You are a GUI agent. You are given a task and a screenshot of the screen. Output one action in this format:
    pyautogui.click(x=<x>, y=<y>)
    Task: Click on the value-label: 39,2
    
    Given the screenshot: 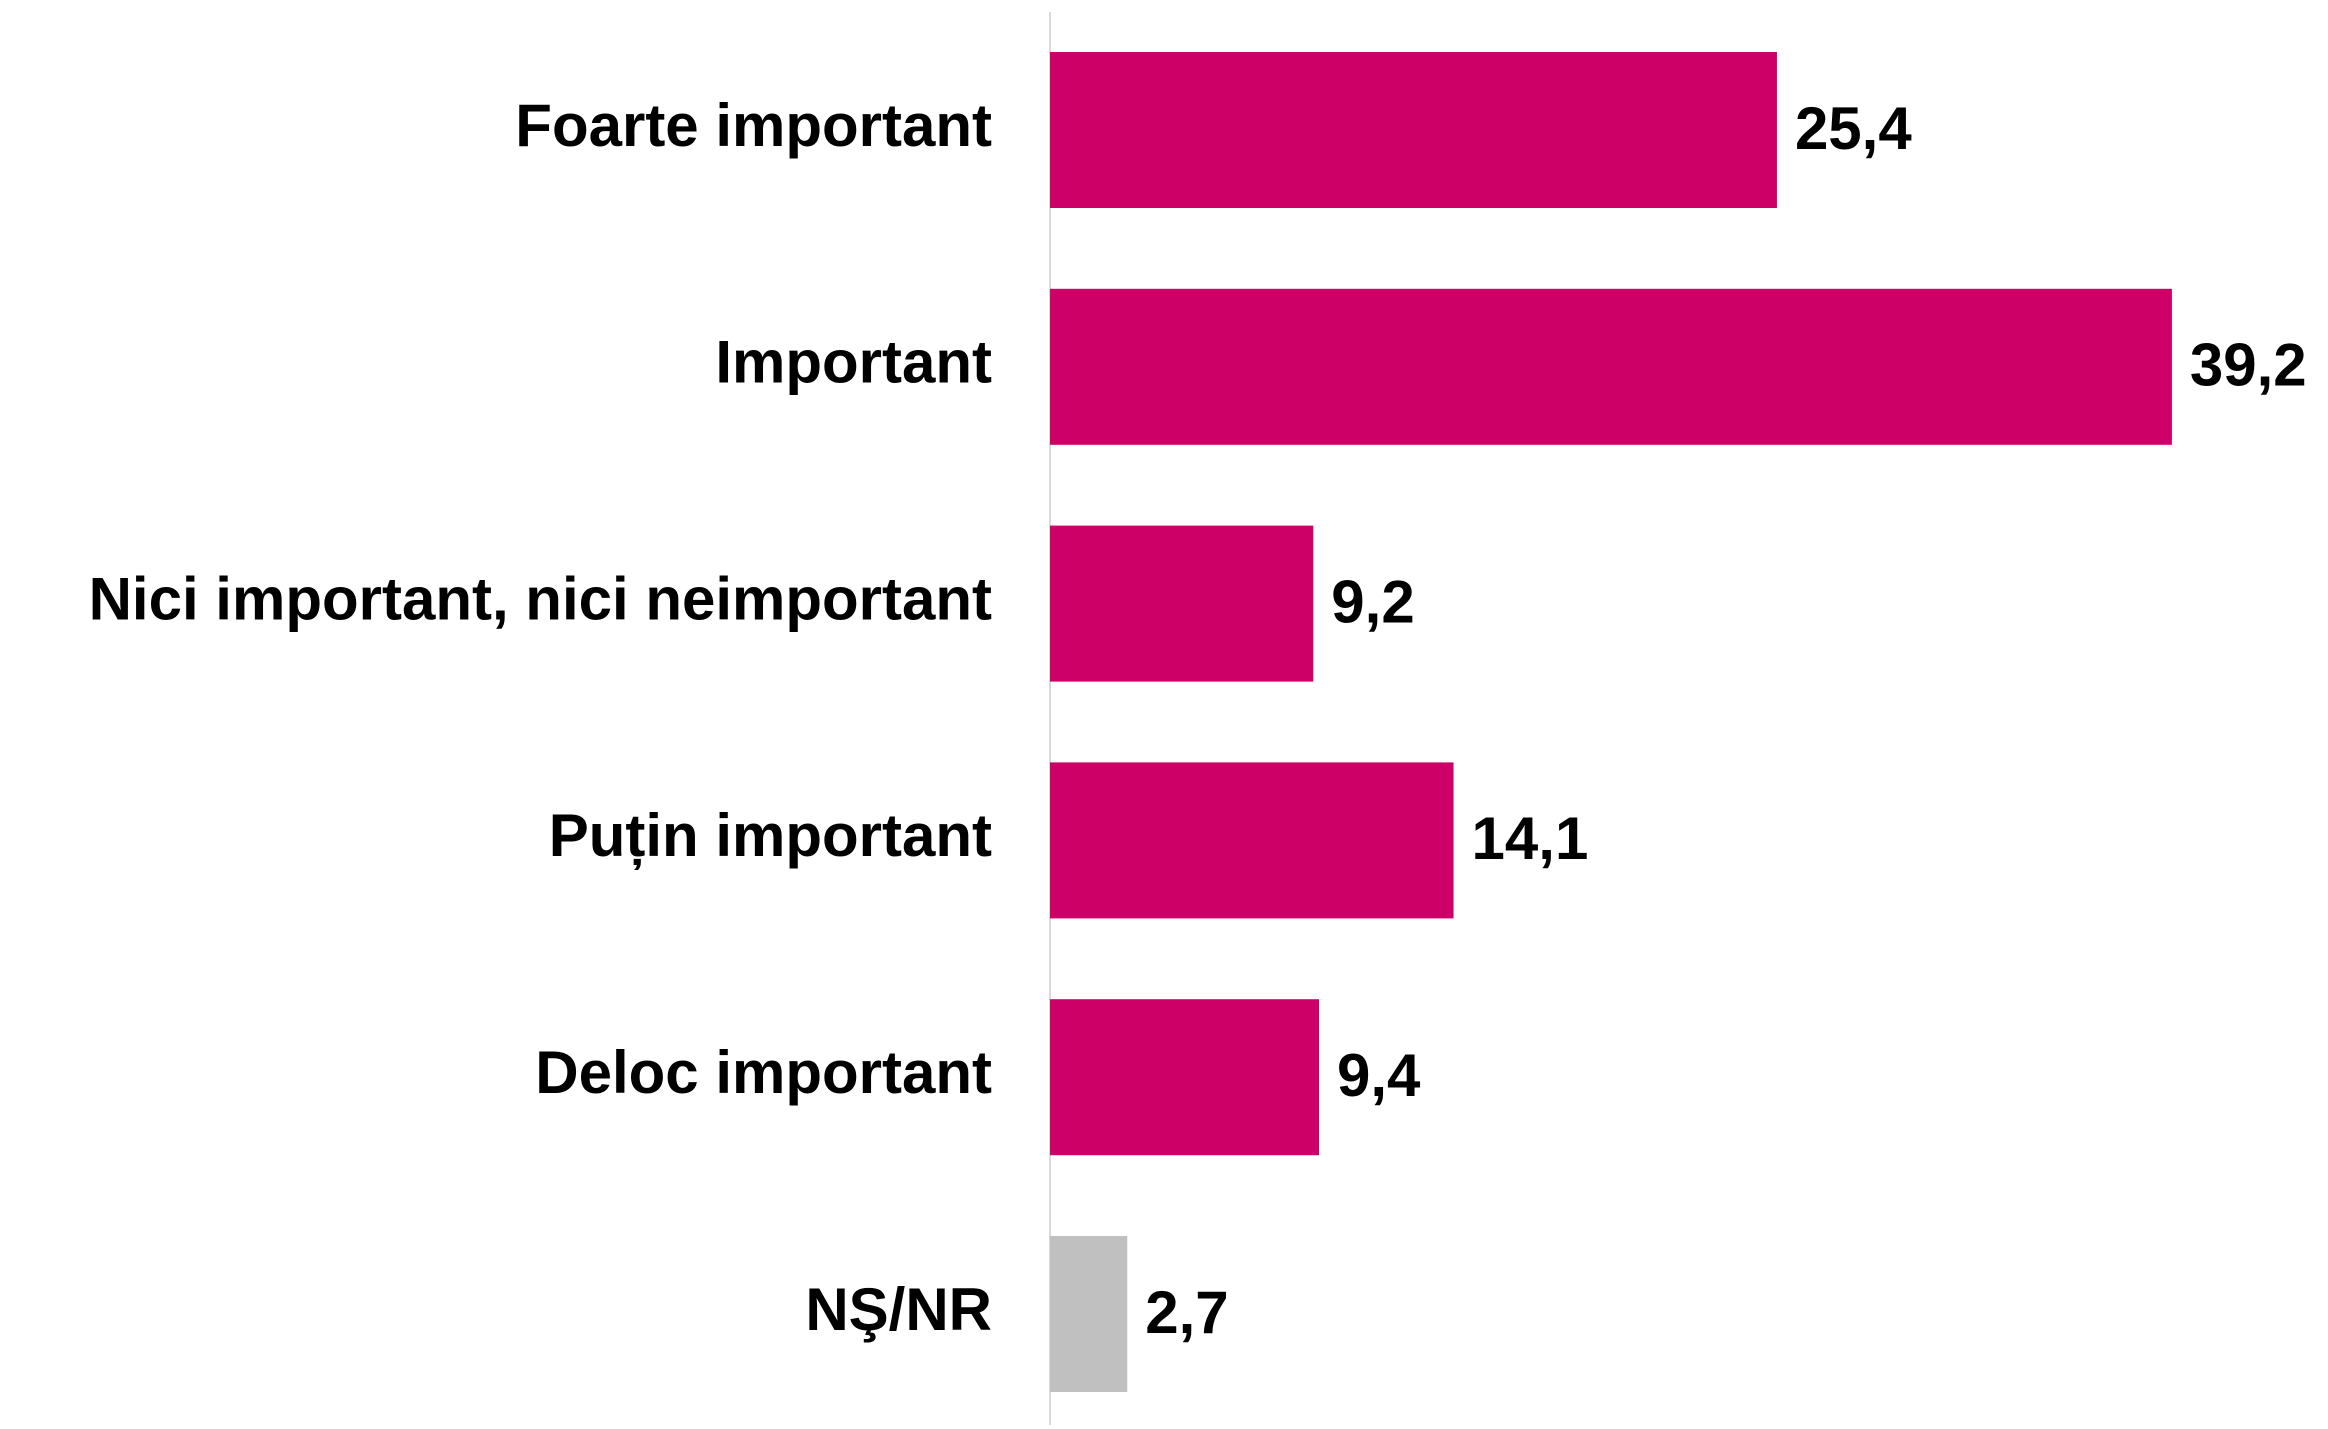 What is the action you would take?
    pyautogui.click(x=2248, y=365)
    